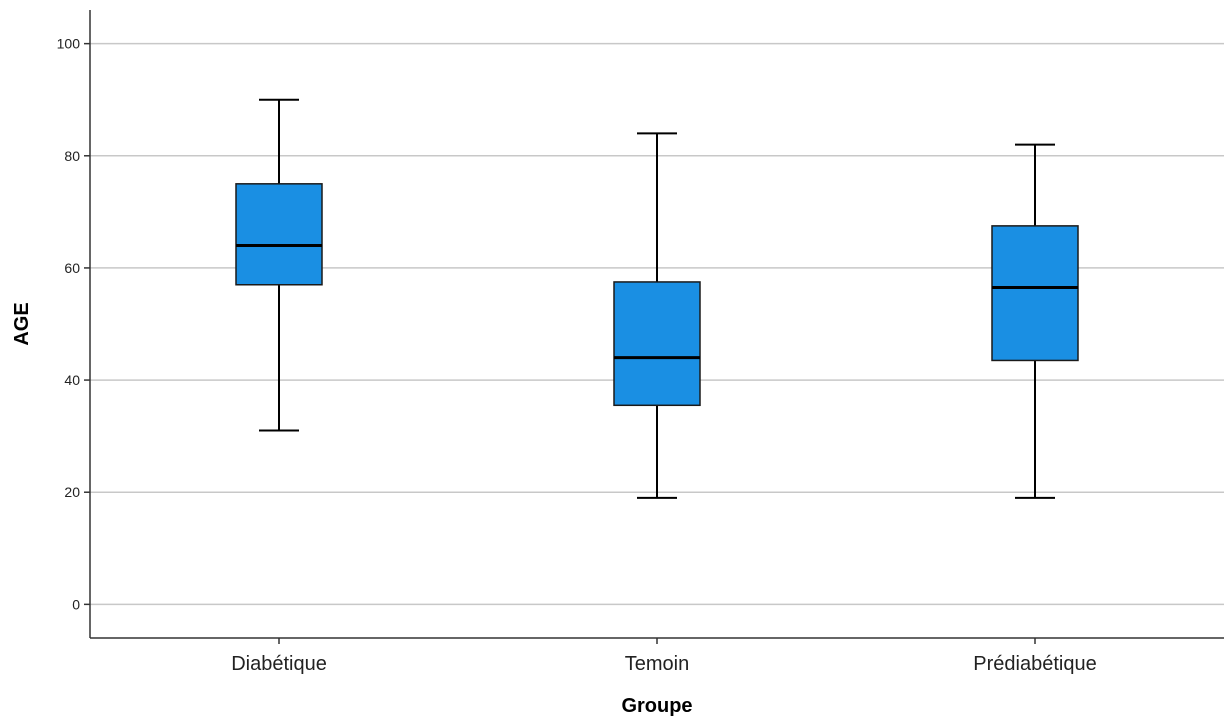  Describe the element at coordinates (76, 604) in the screenshot. I see `y-tick-label: 0` at that location.